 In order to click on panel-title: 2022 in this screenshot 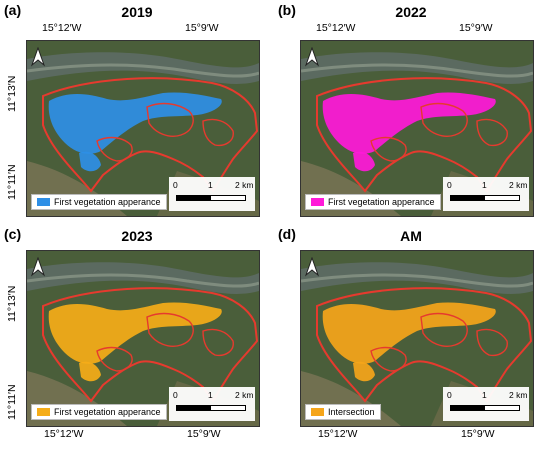, I will do `click(411, 12)`.